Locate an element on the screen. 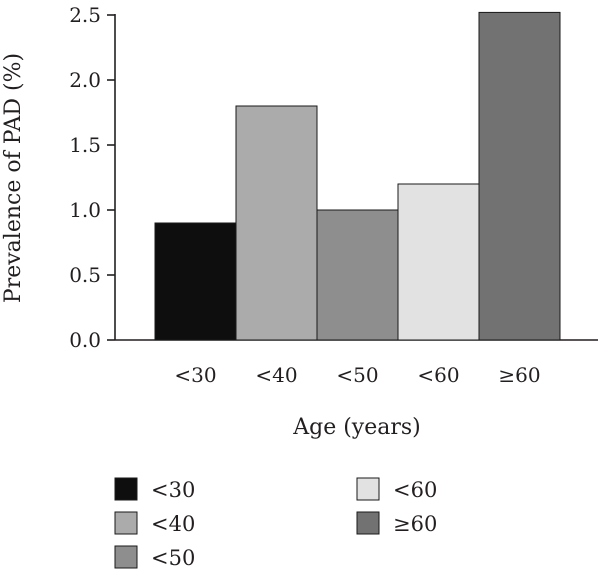 The image size is (600, 577). y-axis-title: Prevalence of PAD (%) is located at coordinates (13, 178).